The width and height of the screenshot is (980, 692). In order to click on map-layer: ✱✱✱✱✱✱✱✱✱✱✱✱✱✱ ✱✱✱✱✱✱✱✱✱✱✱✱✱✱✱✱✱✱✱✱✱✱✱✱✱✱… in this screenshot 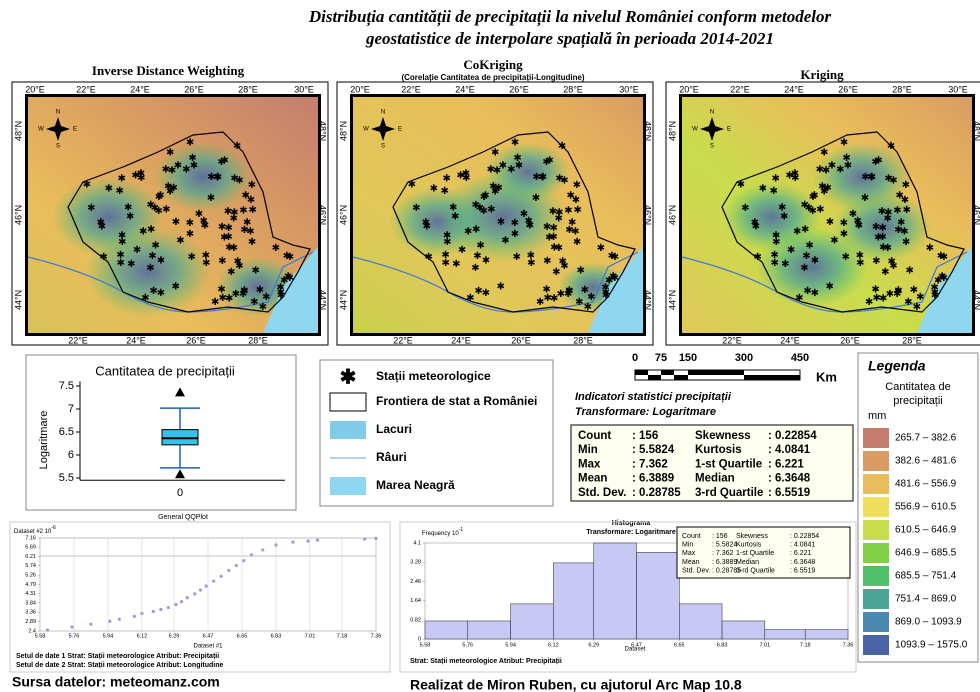, I will do `click(498, 232)`.